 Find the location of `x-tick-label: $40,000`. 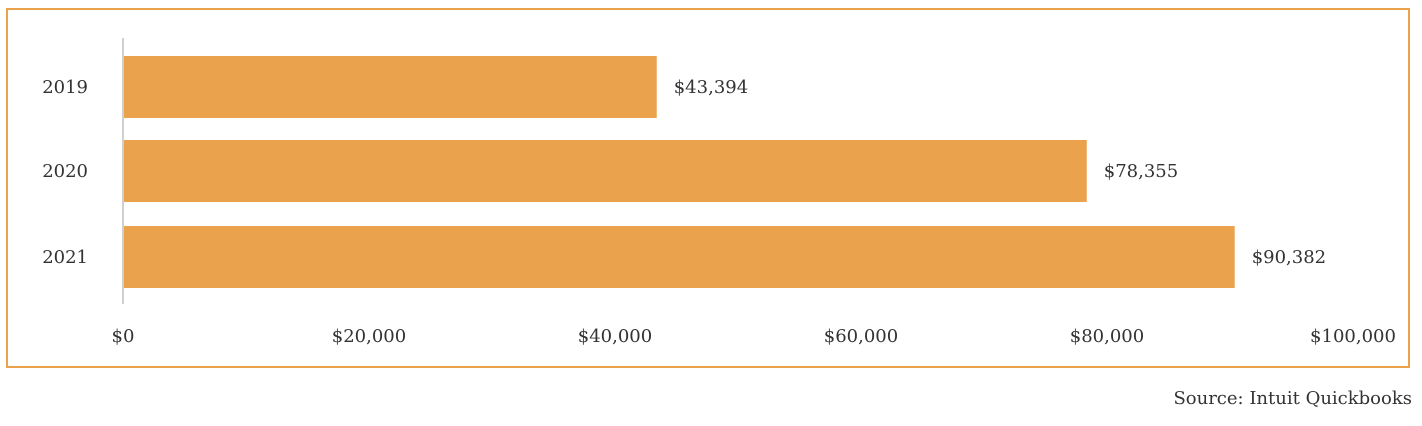

x-tick-label: $40,000 is located at coordinates (615, 336).